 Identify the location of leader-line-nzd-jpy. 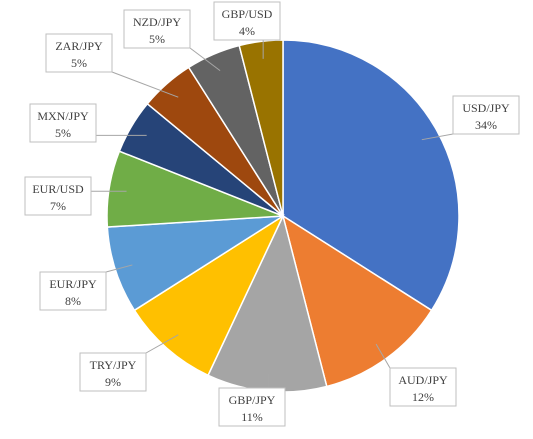
(205, 59).